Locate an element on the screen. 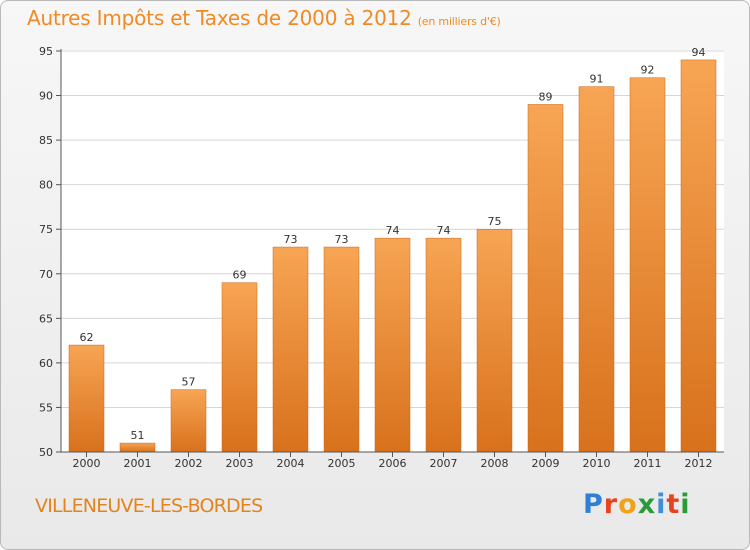  x-tick-label: 2010 is located at coordinates (597, 463).